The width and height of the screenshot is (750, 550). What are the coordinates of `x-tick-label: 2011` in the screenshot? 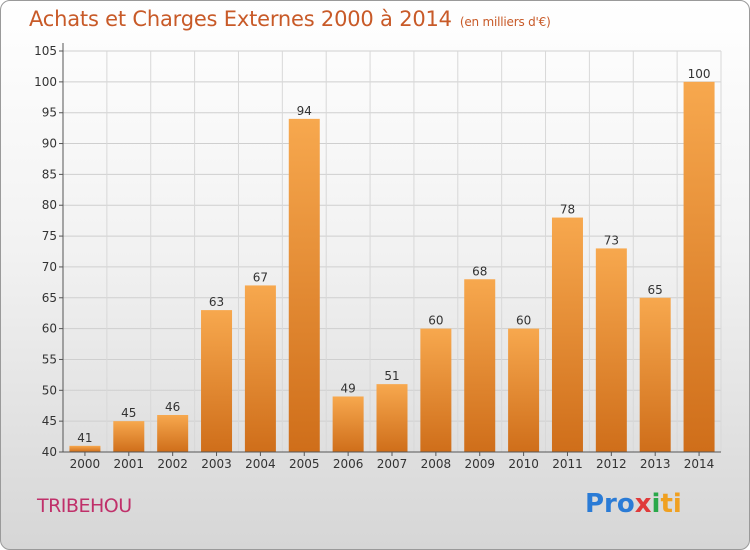 It's located at (567, 464).